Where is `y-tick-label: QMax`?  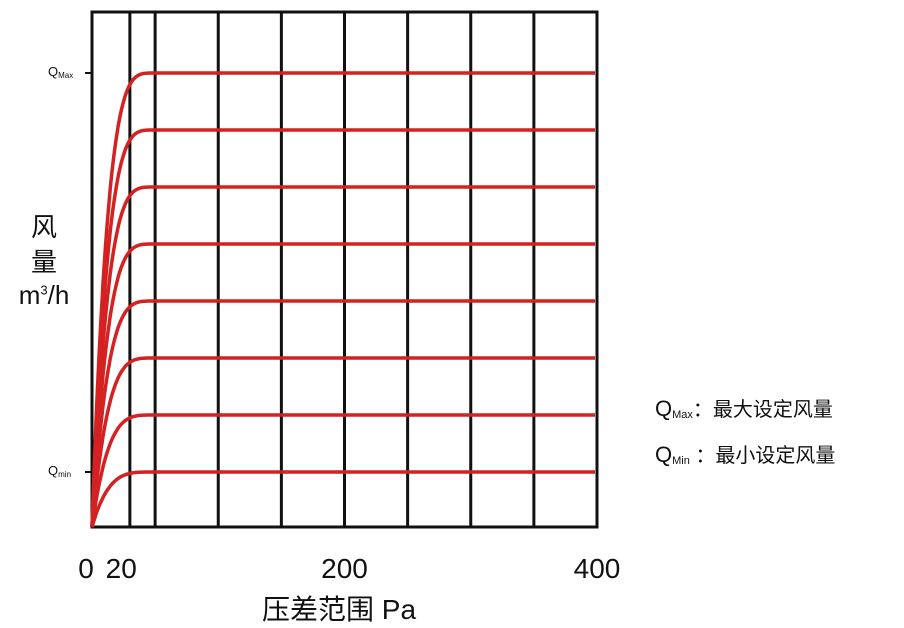
y-tick-label: QMax is located at coordinates (60, 72).